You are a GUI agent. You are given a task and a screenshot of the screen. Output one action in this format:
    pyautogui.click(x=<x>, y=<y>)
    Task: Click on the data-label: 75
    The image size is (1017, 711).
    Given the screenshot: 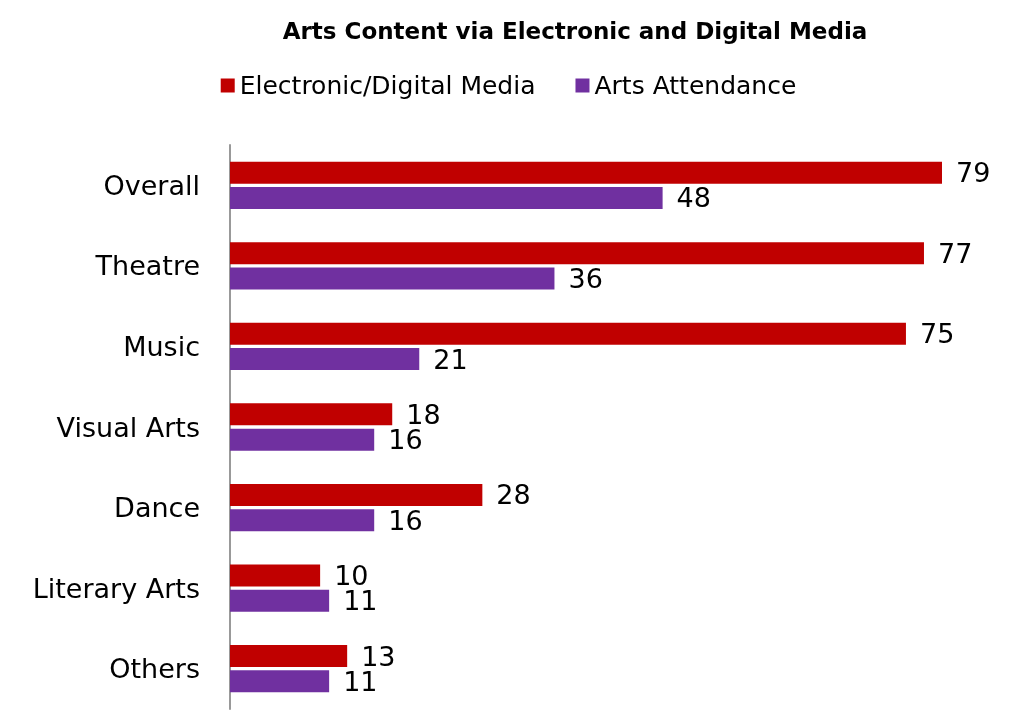 What is the action you would take?
    pyautogui.click(x=937, y=334)
    